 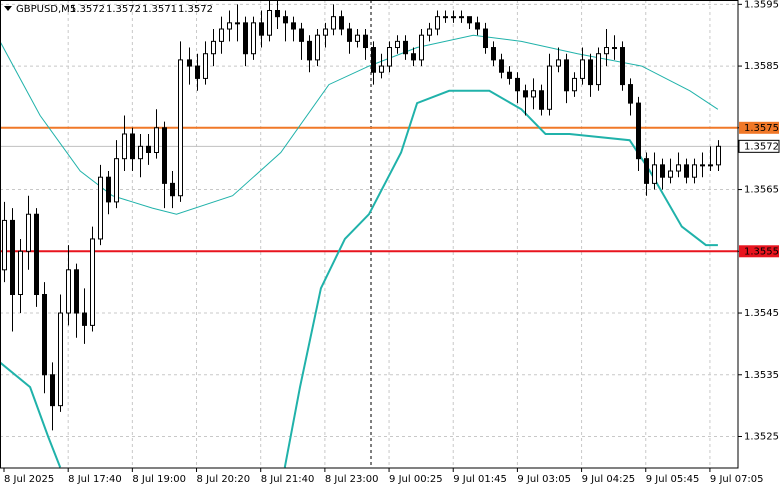 What do you see at coordinates (352, 479) in the screenshot?
I see `x-tick-label: 8 Jul 23:00` at bounding box center [352, 479].